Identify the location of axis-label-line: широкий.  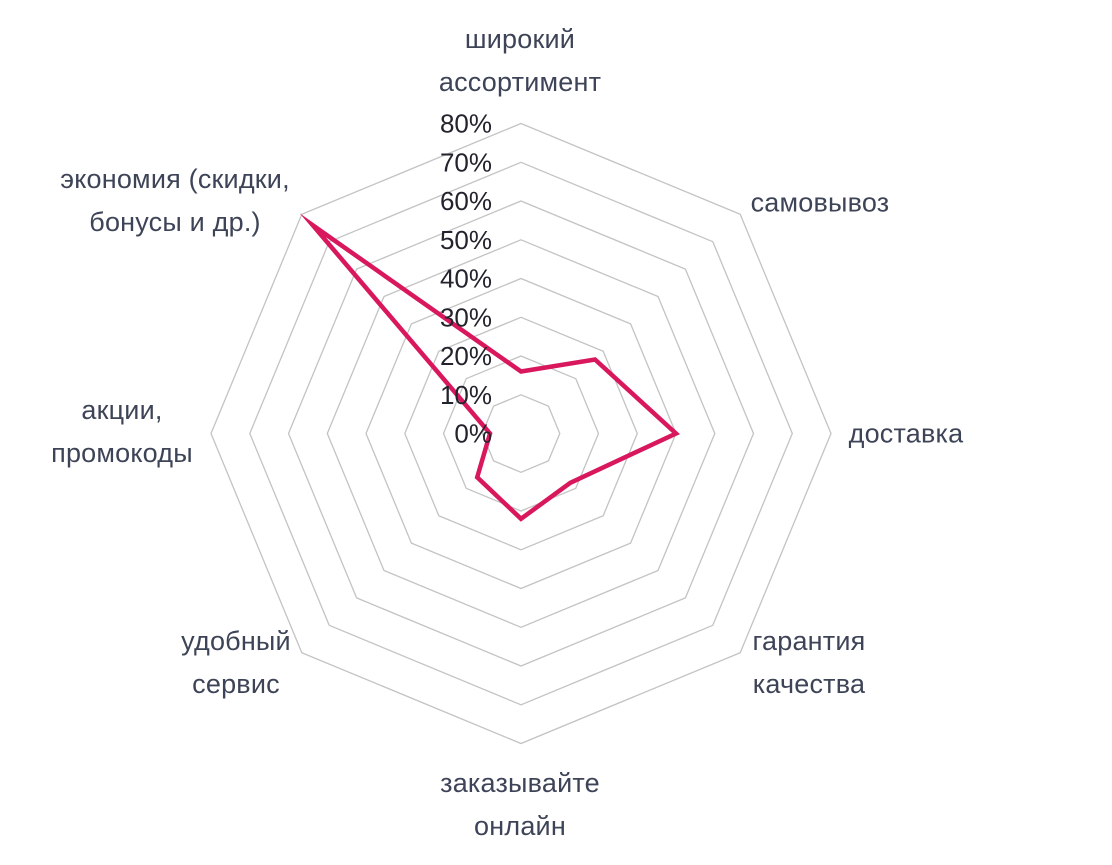
(520, 39).